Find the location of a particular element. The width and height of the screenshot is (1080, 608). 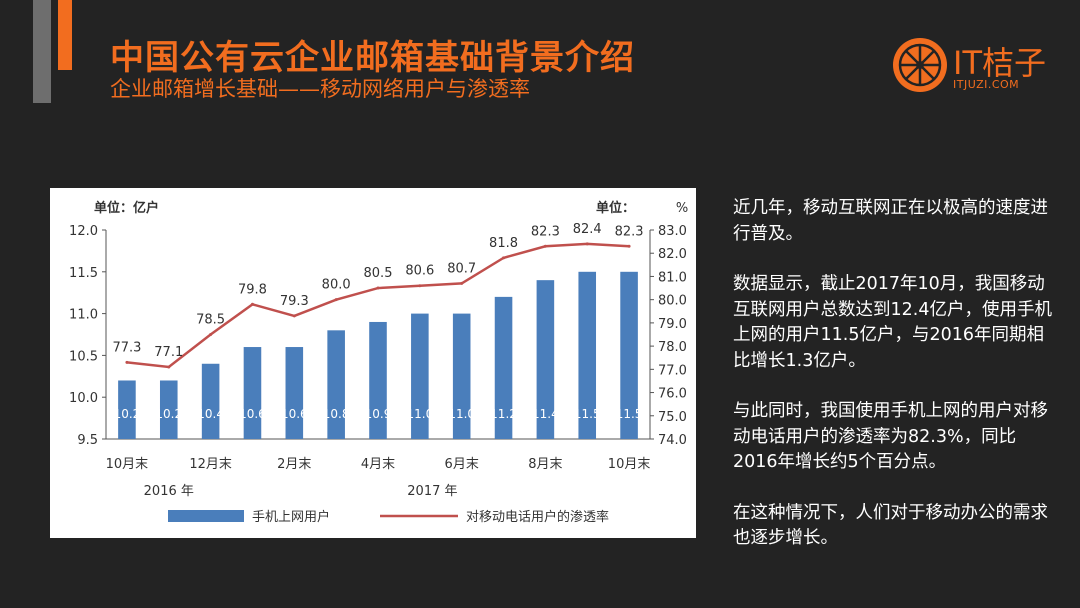

right-tick-label: 81.0 is located at coordinates (672, 277).